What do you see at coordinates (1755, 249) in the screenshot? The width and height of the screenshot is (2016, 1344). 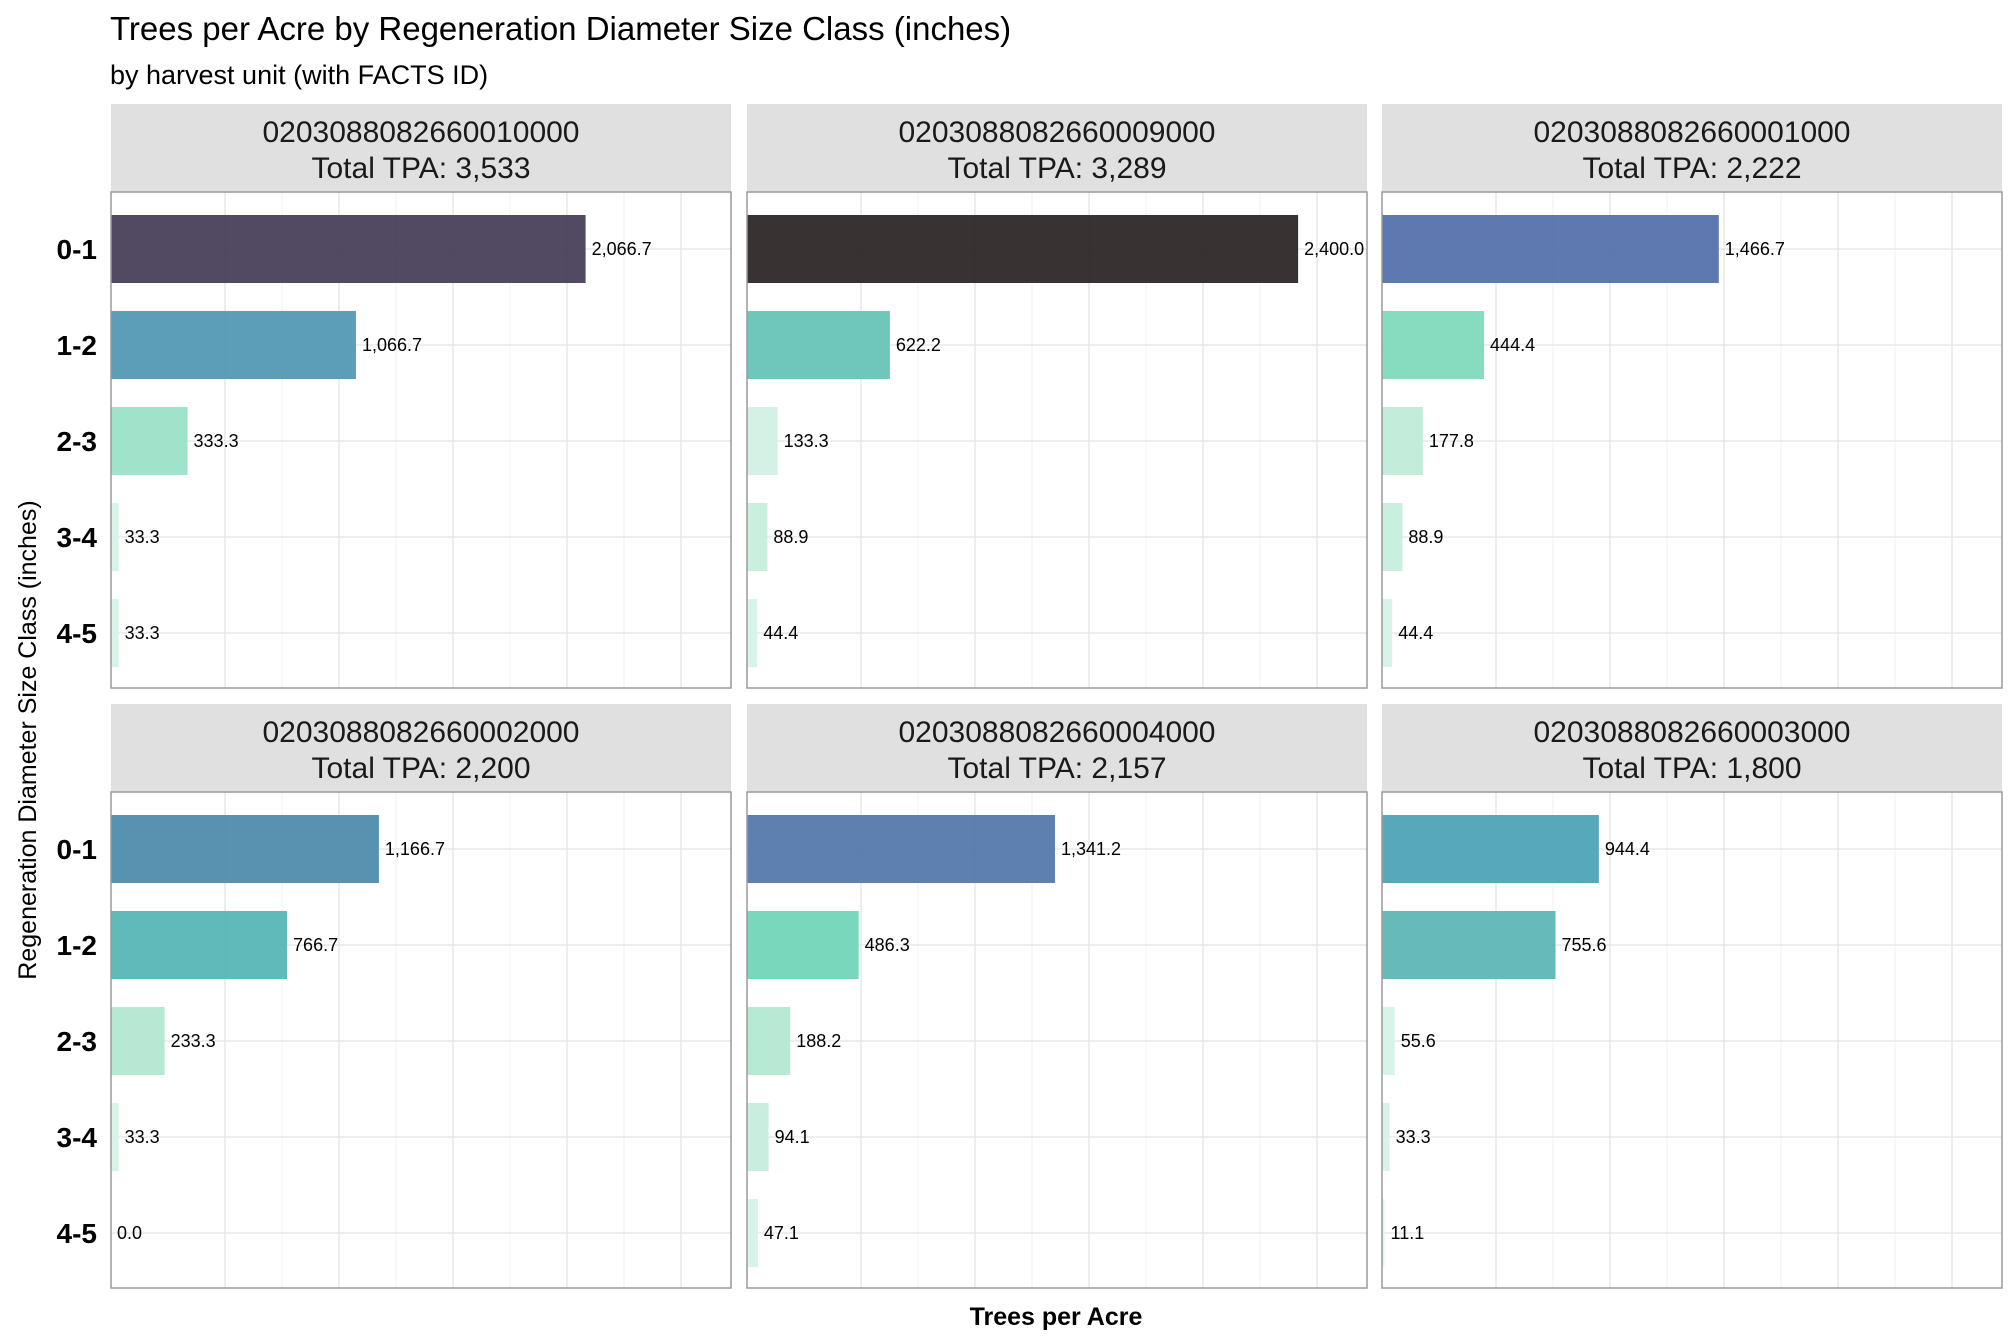 I see `bar-value-label: 1,466.7` at bounding box center [1755, 249].